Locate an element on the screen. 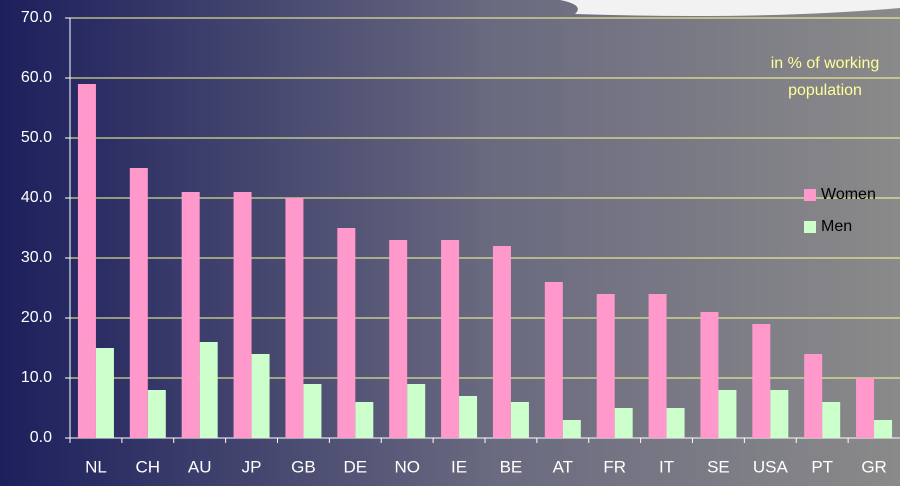 Image resolution: width=900 pixels, height=486 pixels. decoration is located at coordinates (730, 8).